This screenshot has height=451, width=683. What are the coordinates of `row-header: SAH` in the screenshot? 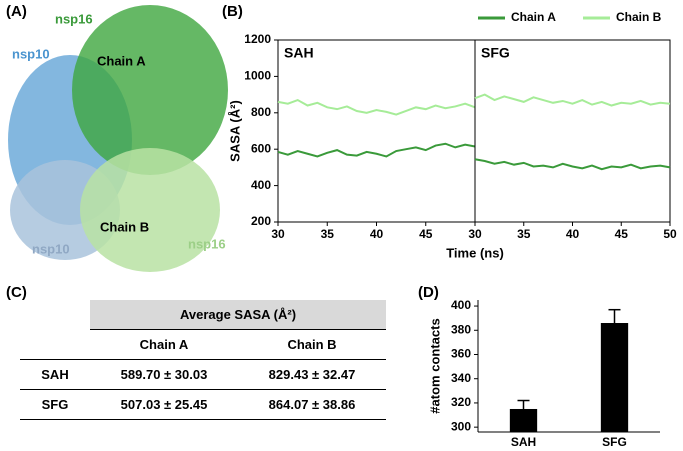 It's located at (55, 374).